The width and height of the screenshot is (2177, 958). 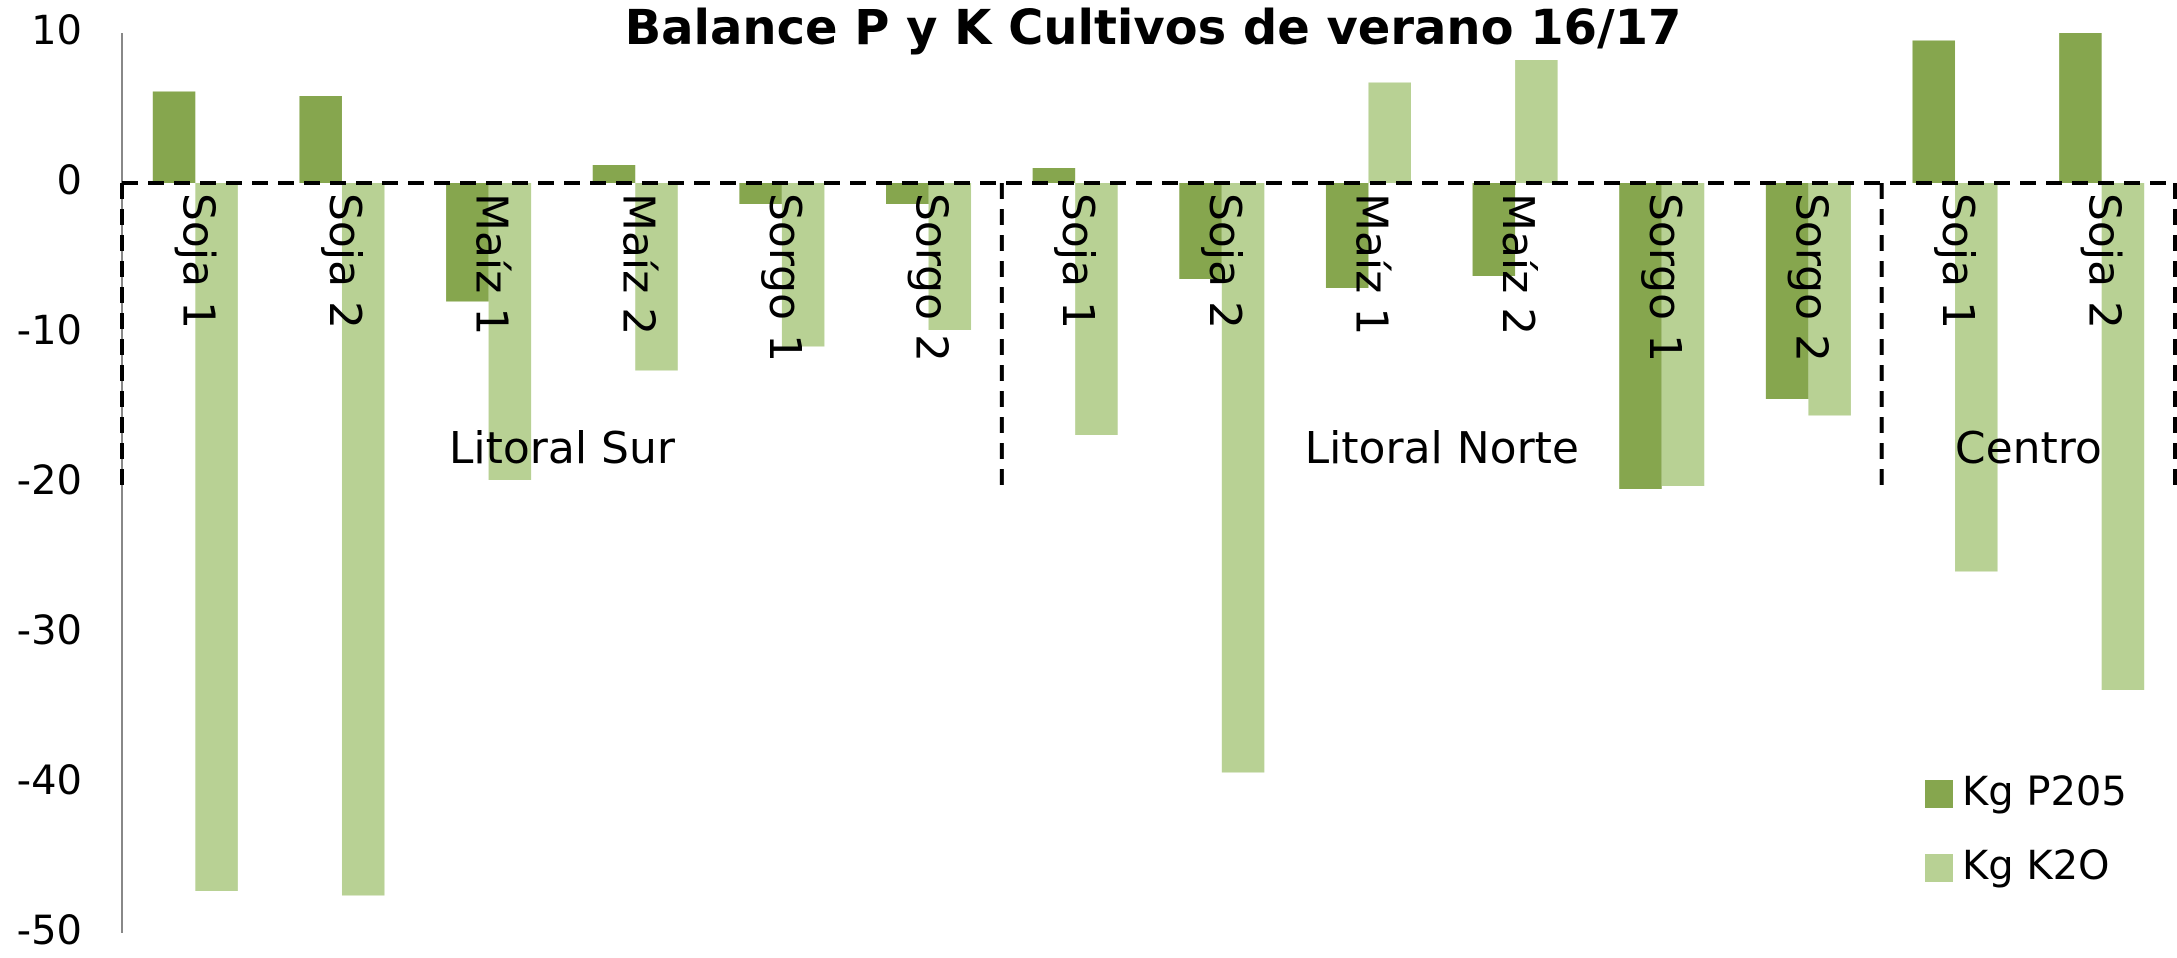 I want to click on group-label: Litoral Norte, so click(x=1442, y=448).